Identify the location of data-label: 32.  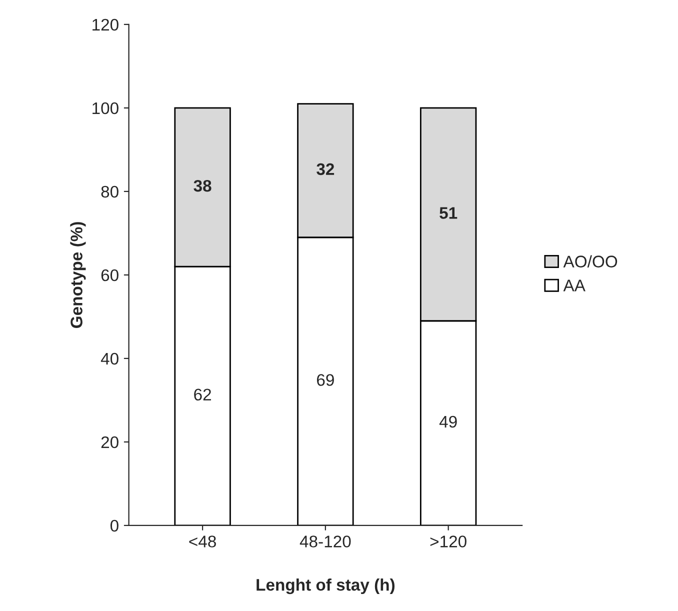
(325, 169).